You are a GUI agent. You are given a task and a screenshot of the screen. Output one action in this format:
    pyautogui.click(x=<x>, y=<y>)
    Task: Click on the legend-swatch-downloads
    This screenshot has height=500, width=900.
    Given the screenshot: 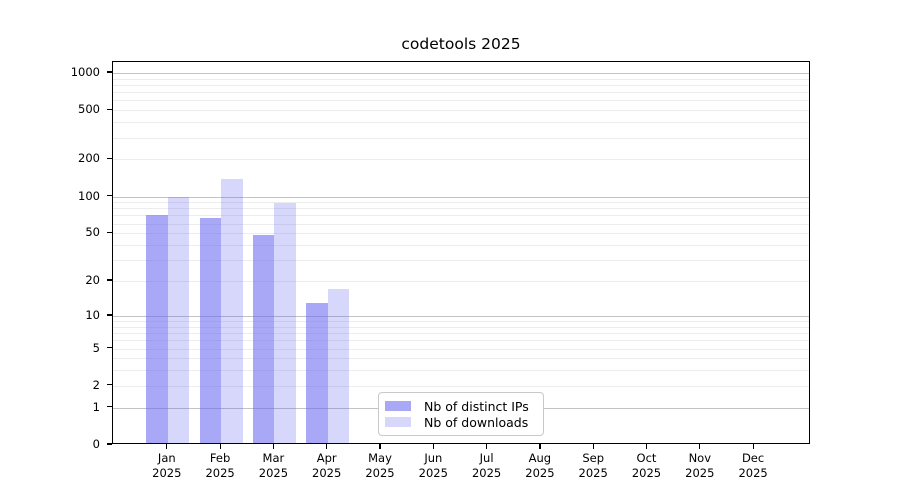 What is the action you would take?
    pyautogui.click(x=398, y=422)
    